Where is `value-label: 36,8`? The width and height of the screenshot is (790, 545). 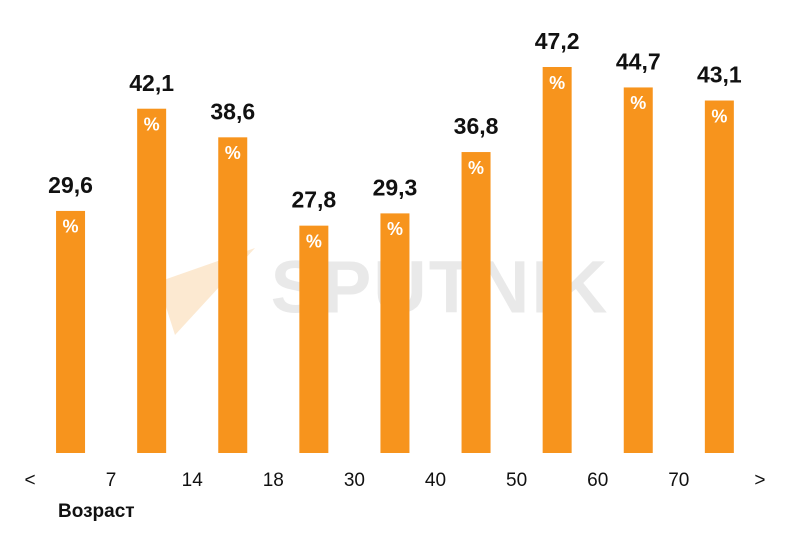
value-label: 36,8 is located at coordinates (476, 126).